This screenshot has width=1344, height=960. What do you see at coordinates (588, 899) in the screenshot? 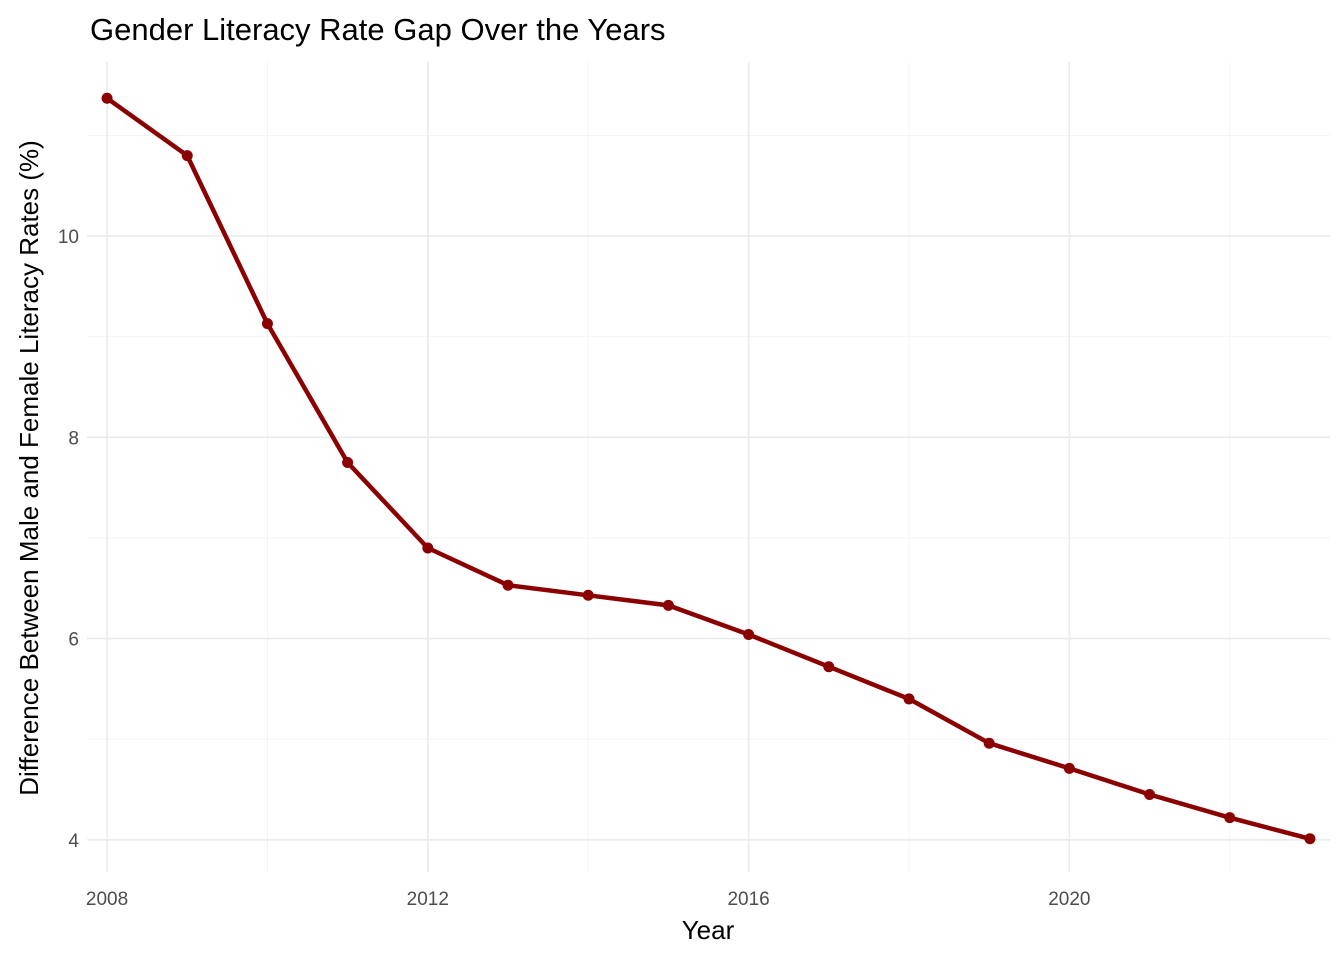
I see `x-tick-labels: 2008 2012 2016 2020` at bounding box center [588, 899].